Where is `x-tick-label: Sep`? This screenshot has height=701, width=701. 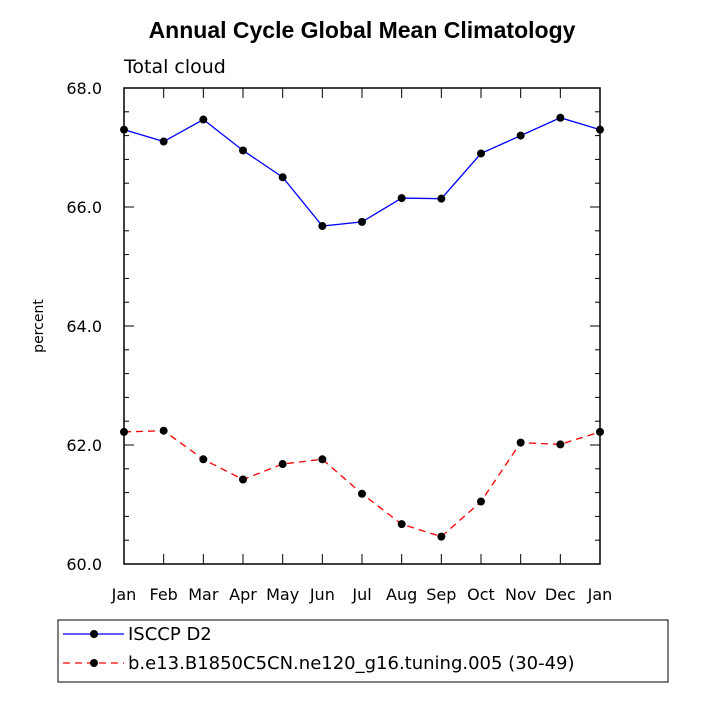 x-tick-label: Sep is located at coordinates (441, 594).